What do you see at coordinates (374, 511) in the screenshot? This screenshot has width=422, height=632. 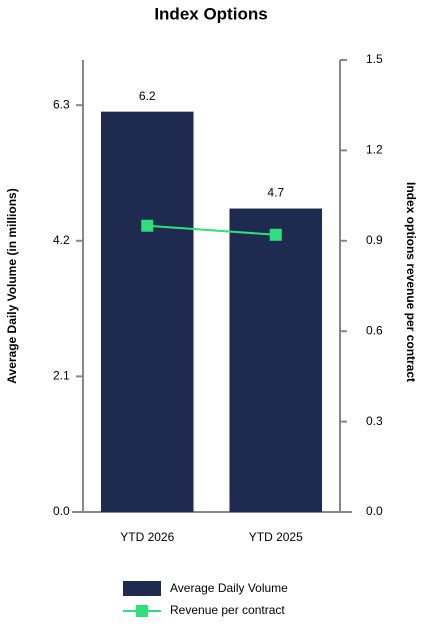 I see `y2-tick-label: 0.0` at bounding box center [374, 511].